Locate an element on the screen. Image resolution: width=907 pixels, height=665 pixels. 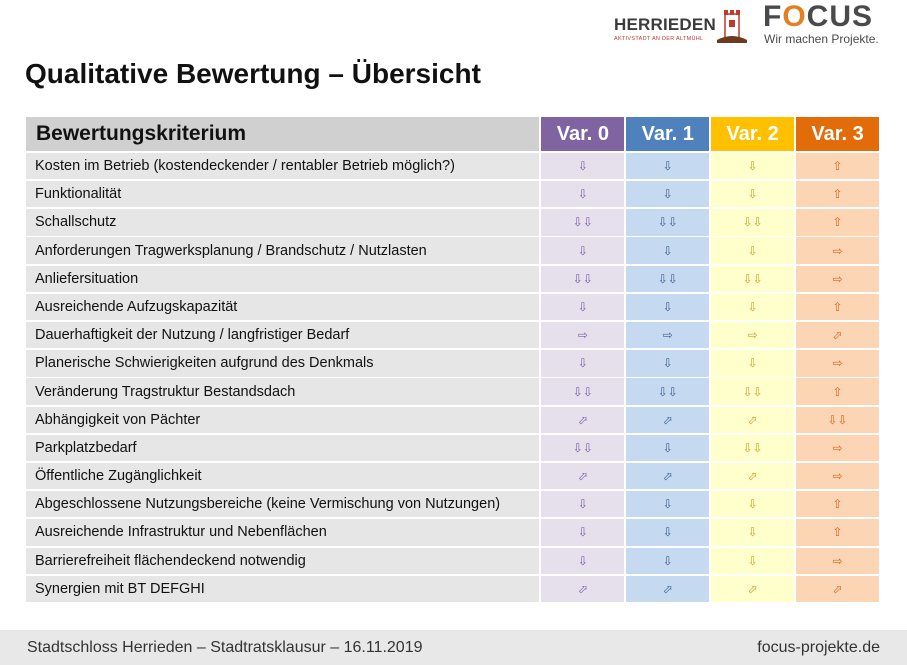
header-var-0: Var. 0 is located at coordinates (583, 134).